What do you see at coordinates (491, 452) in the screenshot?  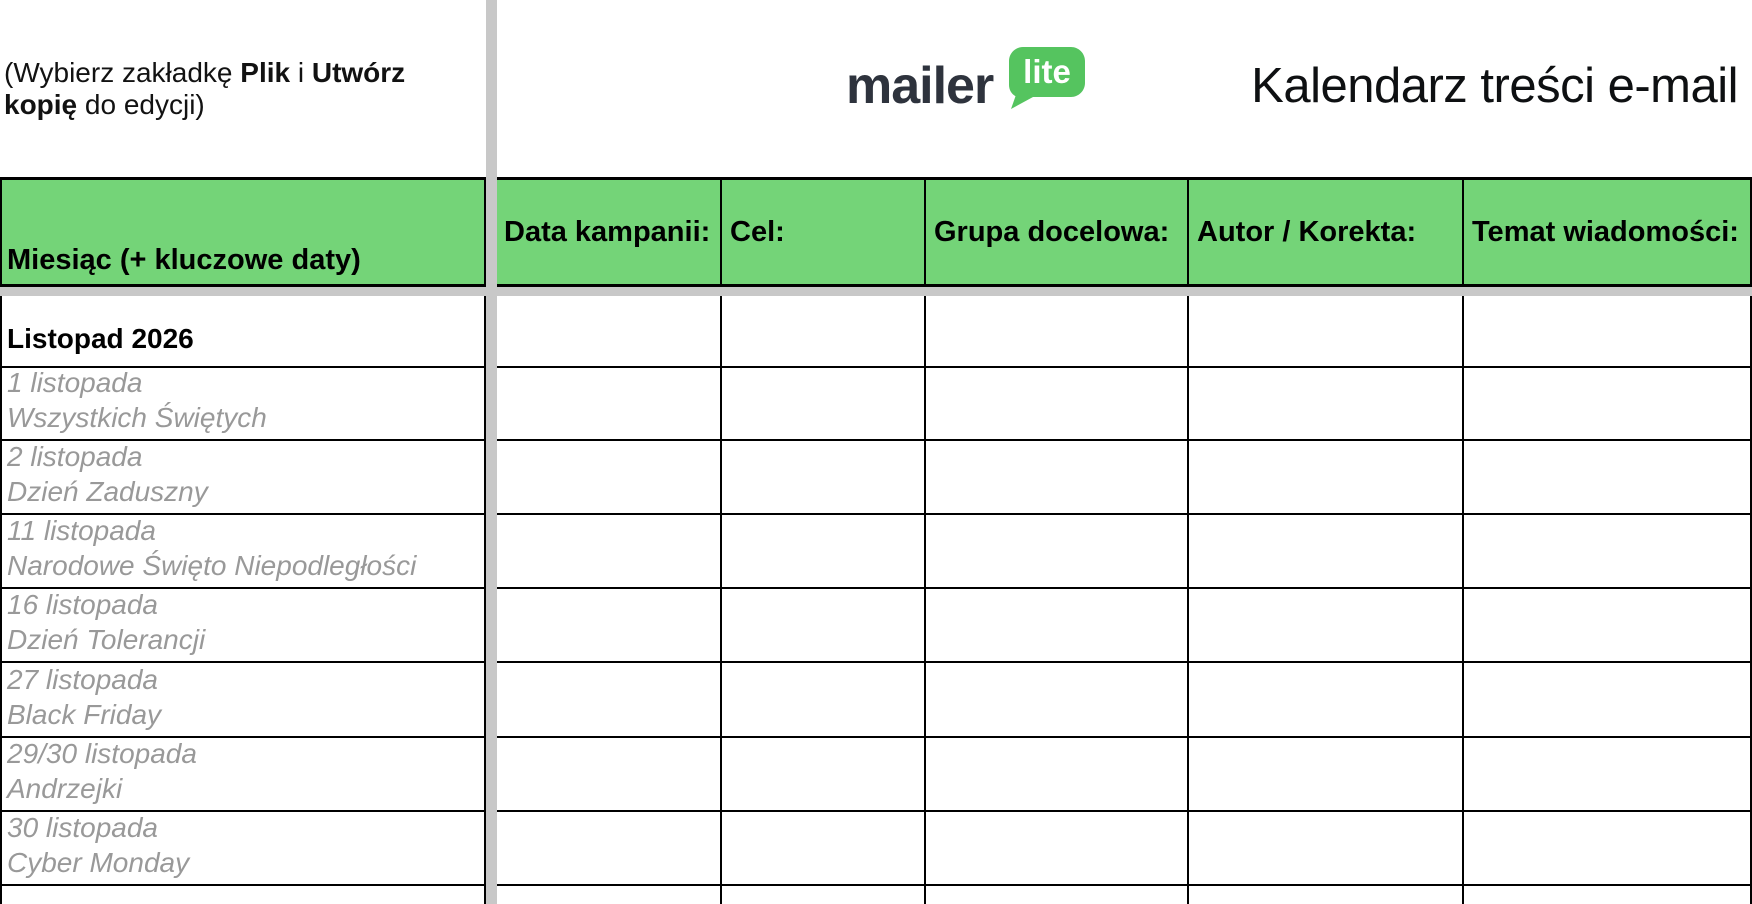 I see `frozen-column-divider` at bounding box center [491, 452].